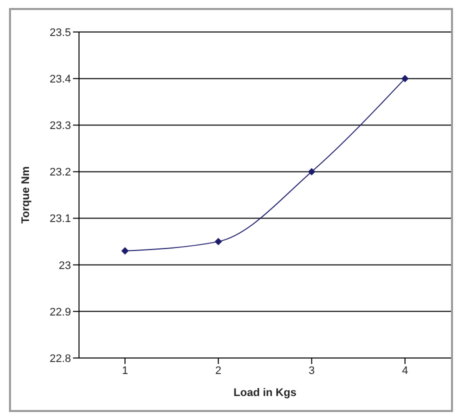 The width and height of the screenshot is (467, 416). What do you see at coordinates (60, 126) in the screenshot?
I see `y-tick-label: 23.3` at bounding box center [60, 126].